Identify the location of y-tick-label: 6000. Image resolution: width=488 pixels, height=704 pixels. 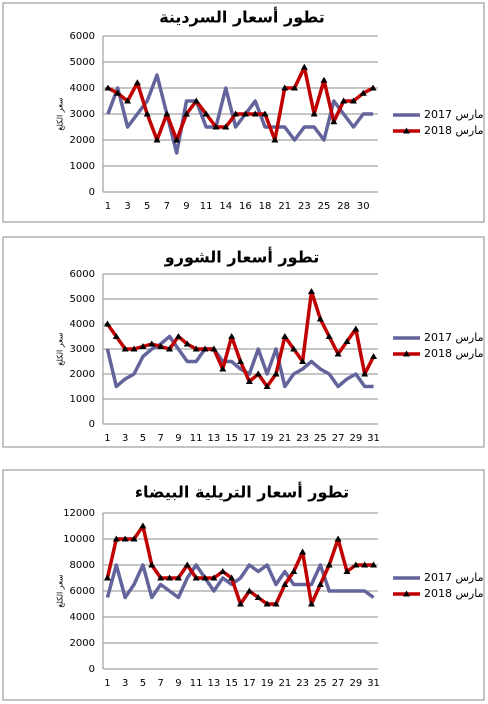
(82, 274).